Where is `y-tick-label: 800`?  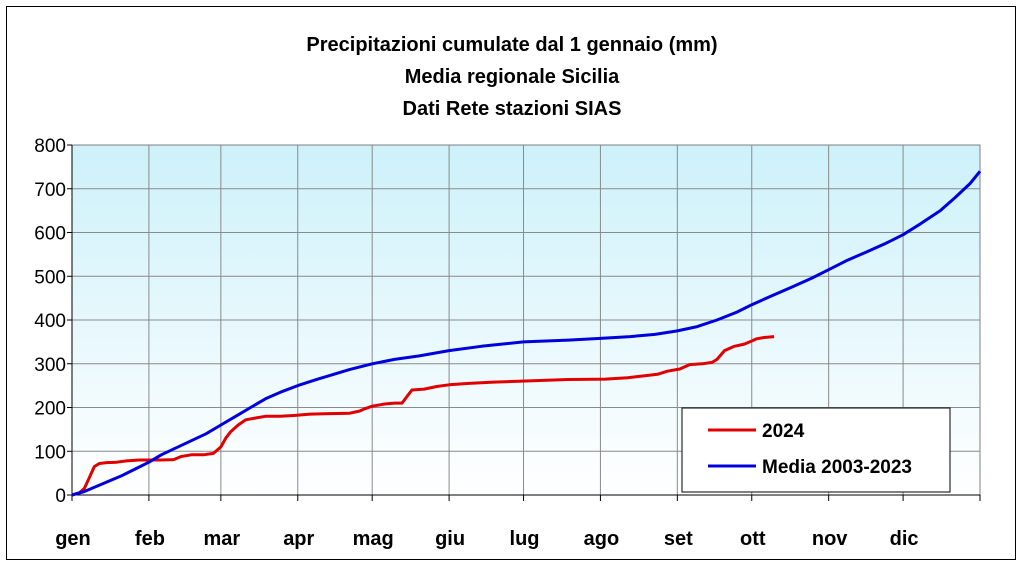
y-tick-label: 800 is located at coordinates (50, 146).